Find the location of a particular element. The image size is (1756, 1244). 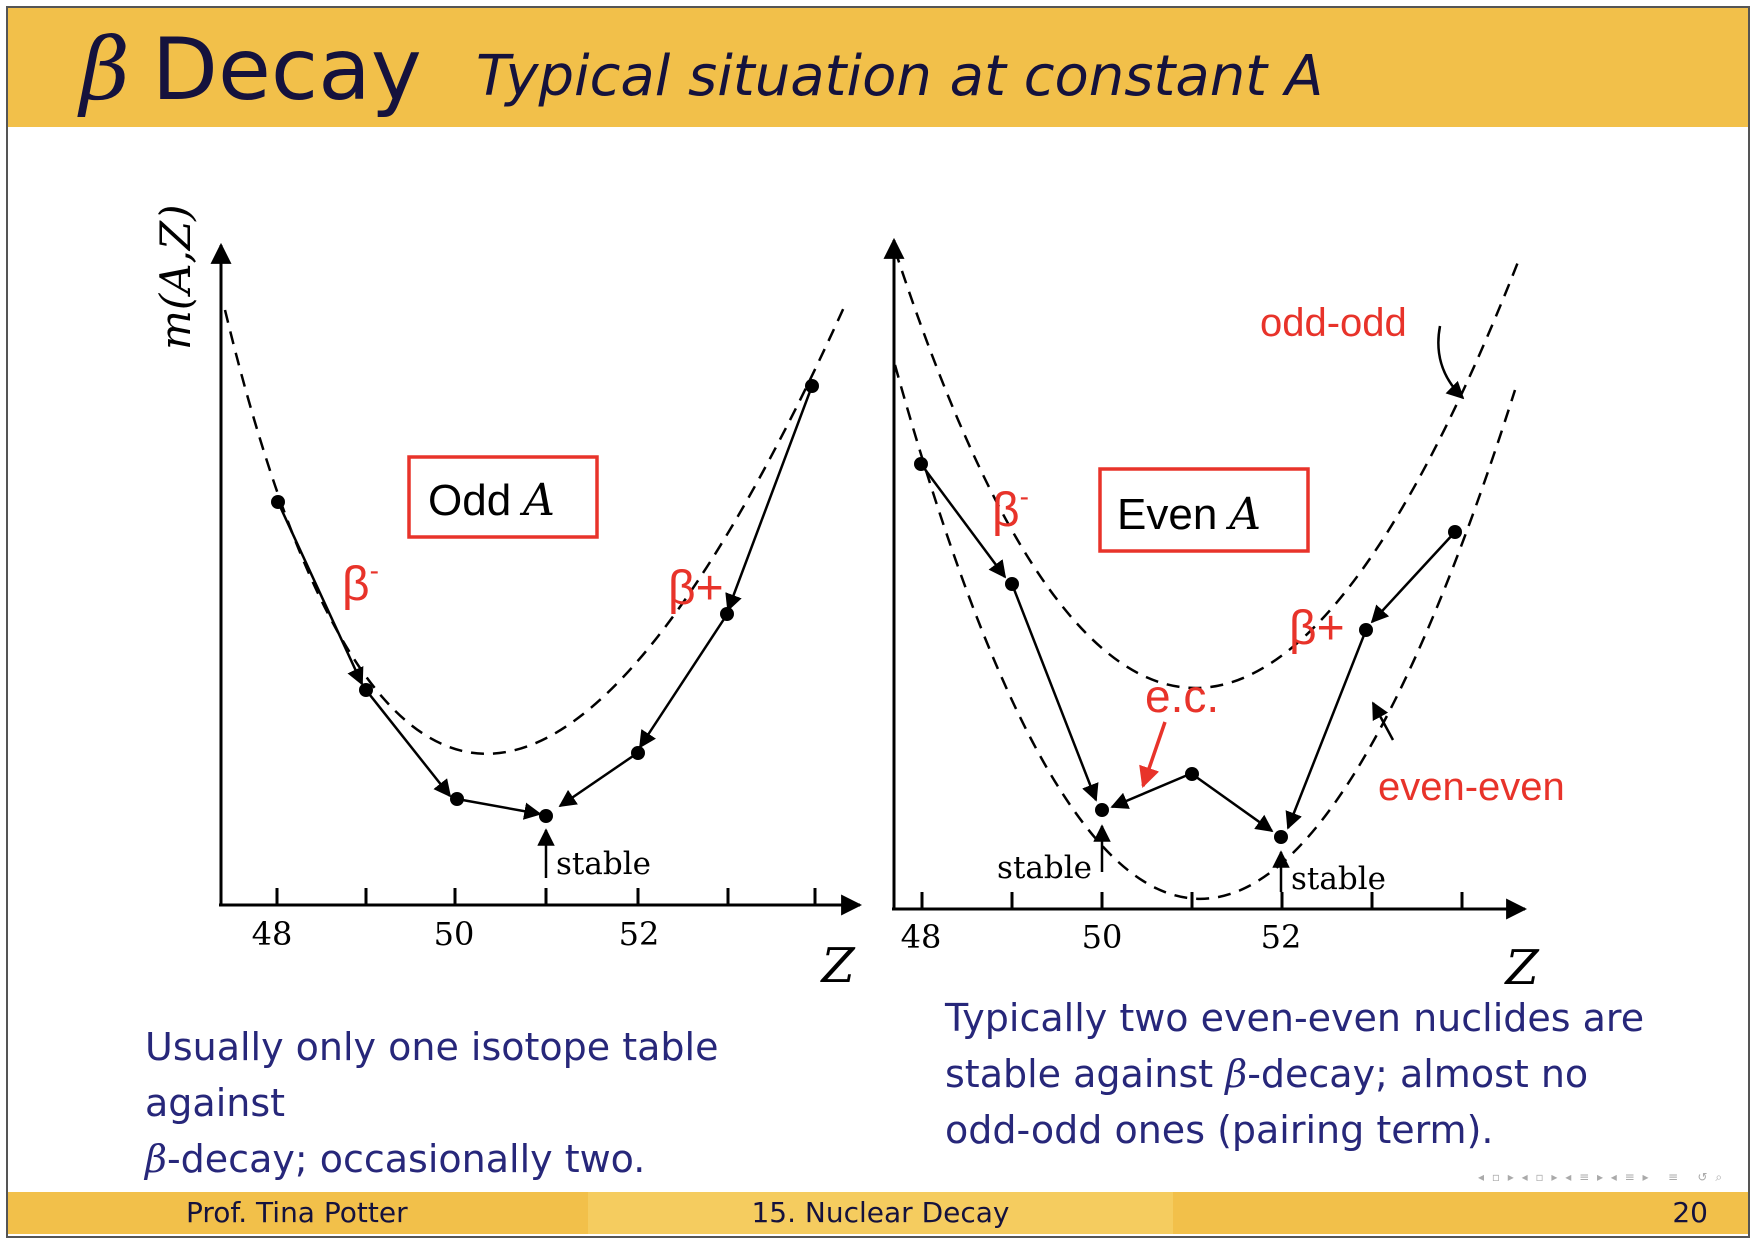

odd-odd-pointer is located at coordinates (1451, 362).